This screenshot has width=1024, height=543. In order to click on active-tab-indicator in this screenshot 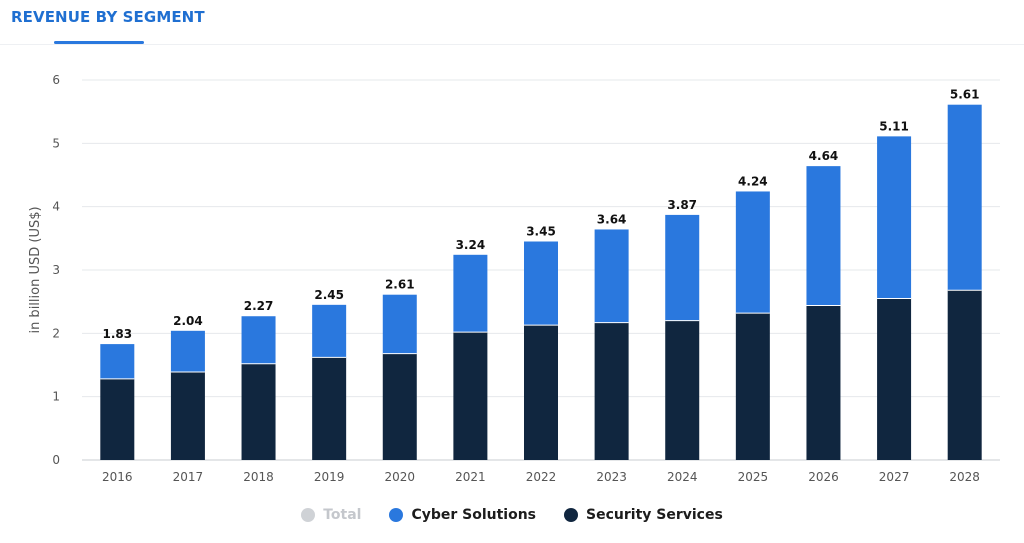, I will do `click(99, 42)`.